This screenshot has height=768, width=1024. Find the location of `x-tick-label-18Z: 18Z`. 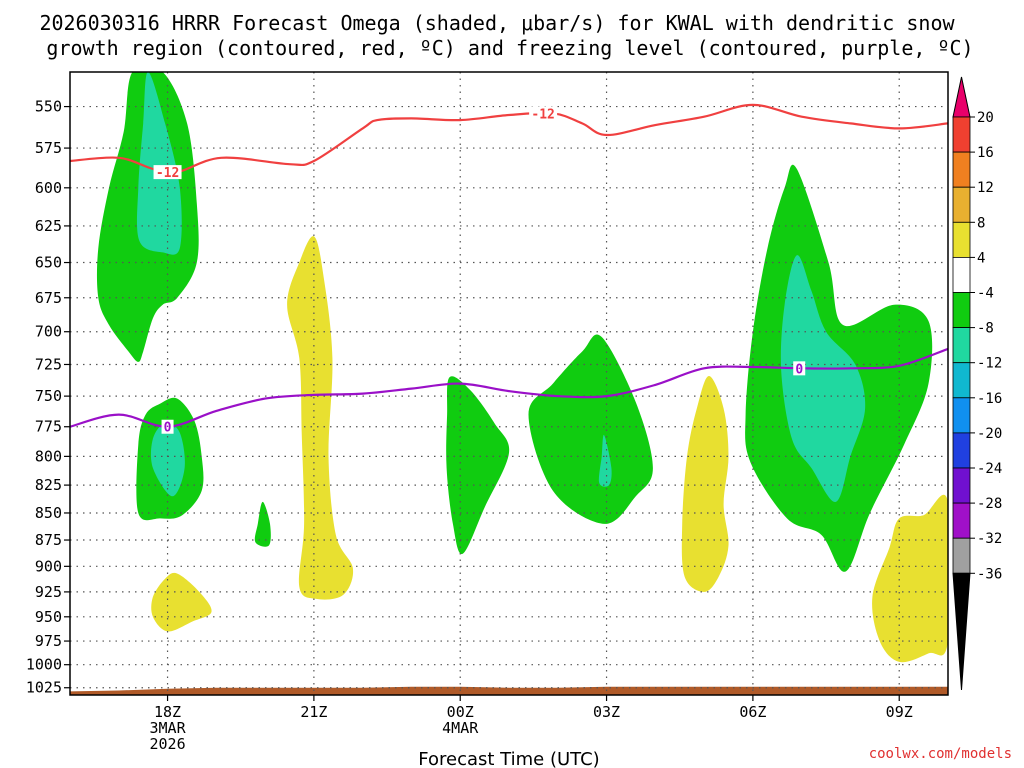

x-tick-label-18Z: 18Z is located at coordinates (167, 712).